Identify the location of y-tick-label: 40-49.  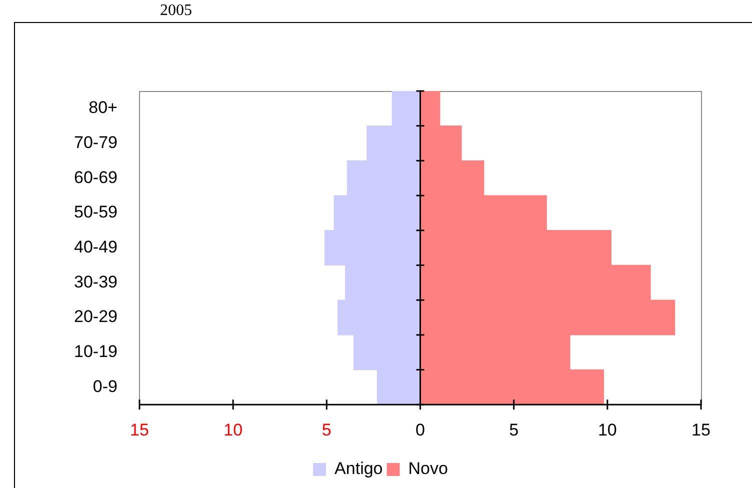
(96, 246).